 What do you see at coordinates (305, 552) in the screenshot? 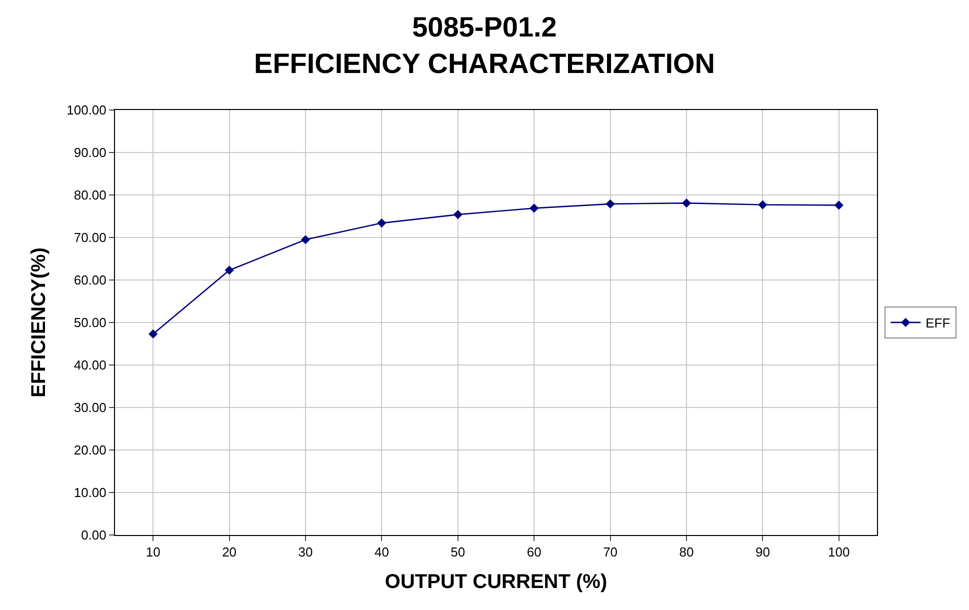
I see `x-tick-label: 30` at bounding box center [305, 552].